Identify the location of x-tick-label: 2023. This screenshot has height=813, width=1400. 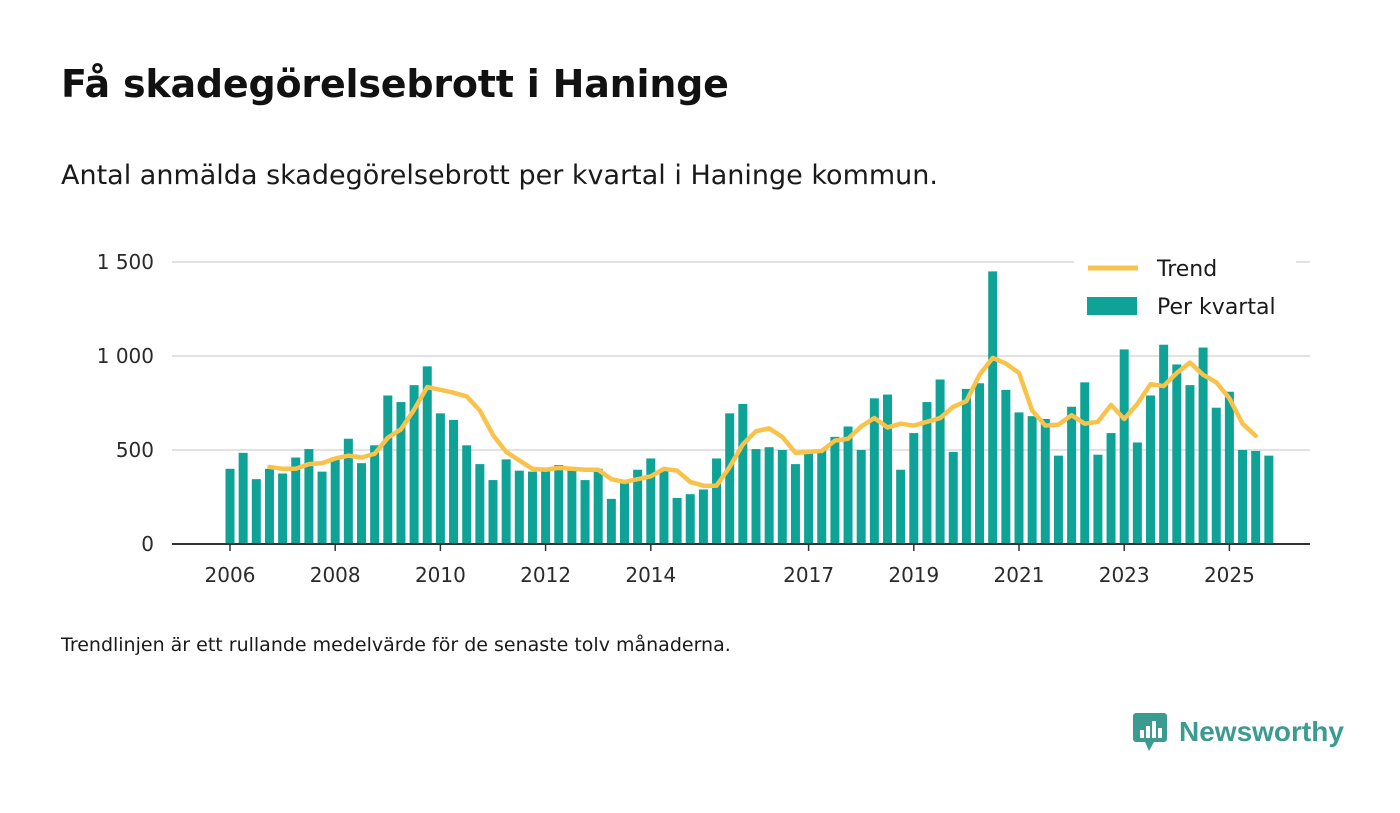
(1124, 575).